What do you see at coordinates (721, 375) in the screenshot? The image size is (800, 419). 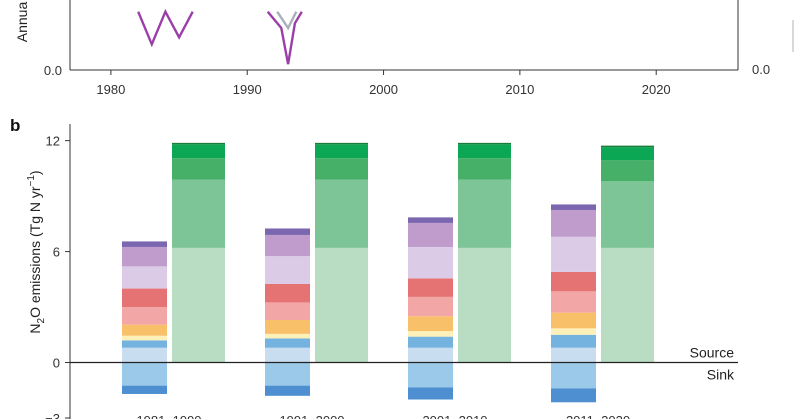 I see `sink-label: Sink` at bounding box center [721, 375].